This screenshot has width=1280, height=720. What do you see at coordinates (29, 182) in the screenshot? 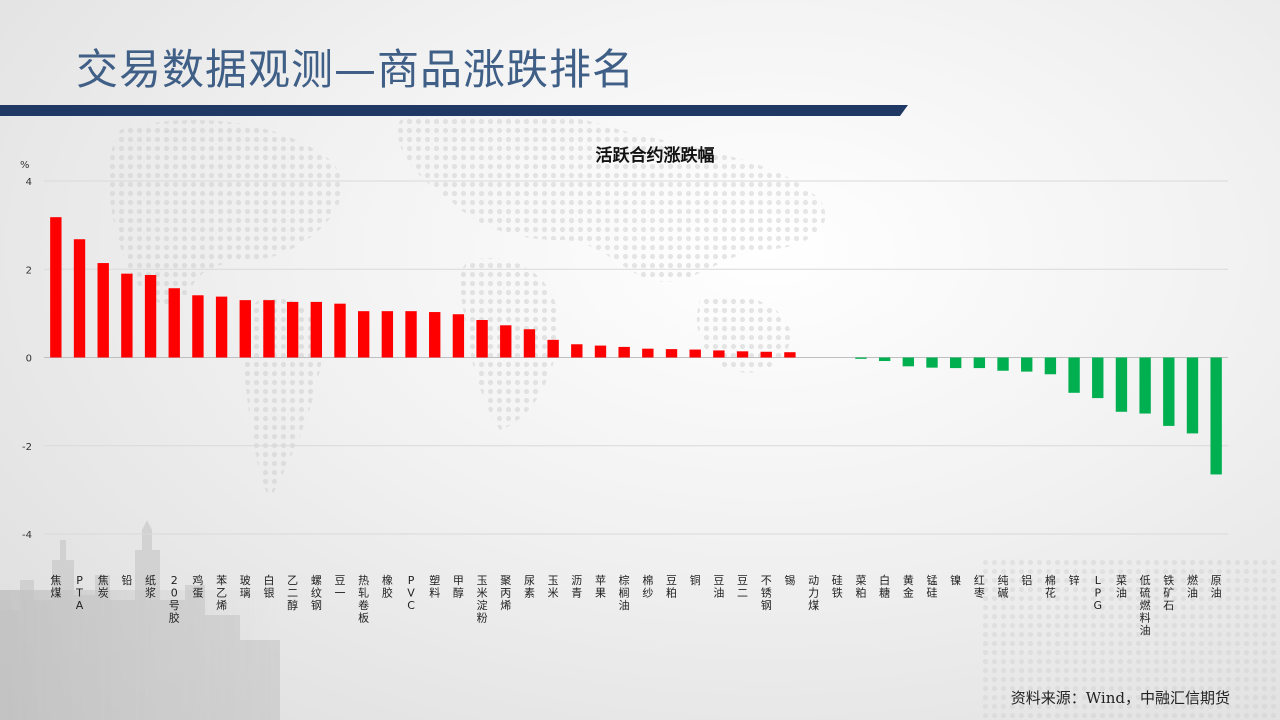
I see `y-tick-label: 4` at bounding box center [29, 182].